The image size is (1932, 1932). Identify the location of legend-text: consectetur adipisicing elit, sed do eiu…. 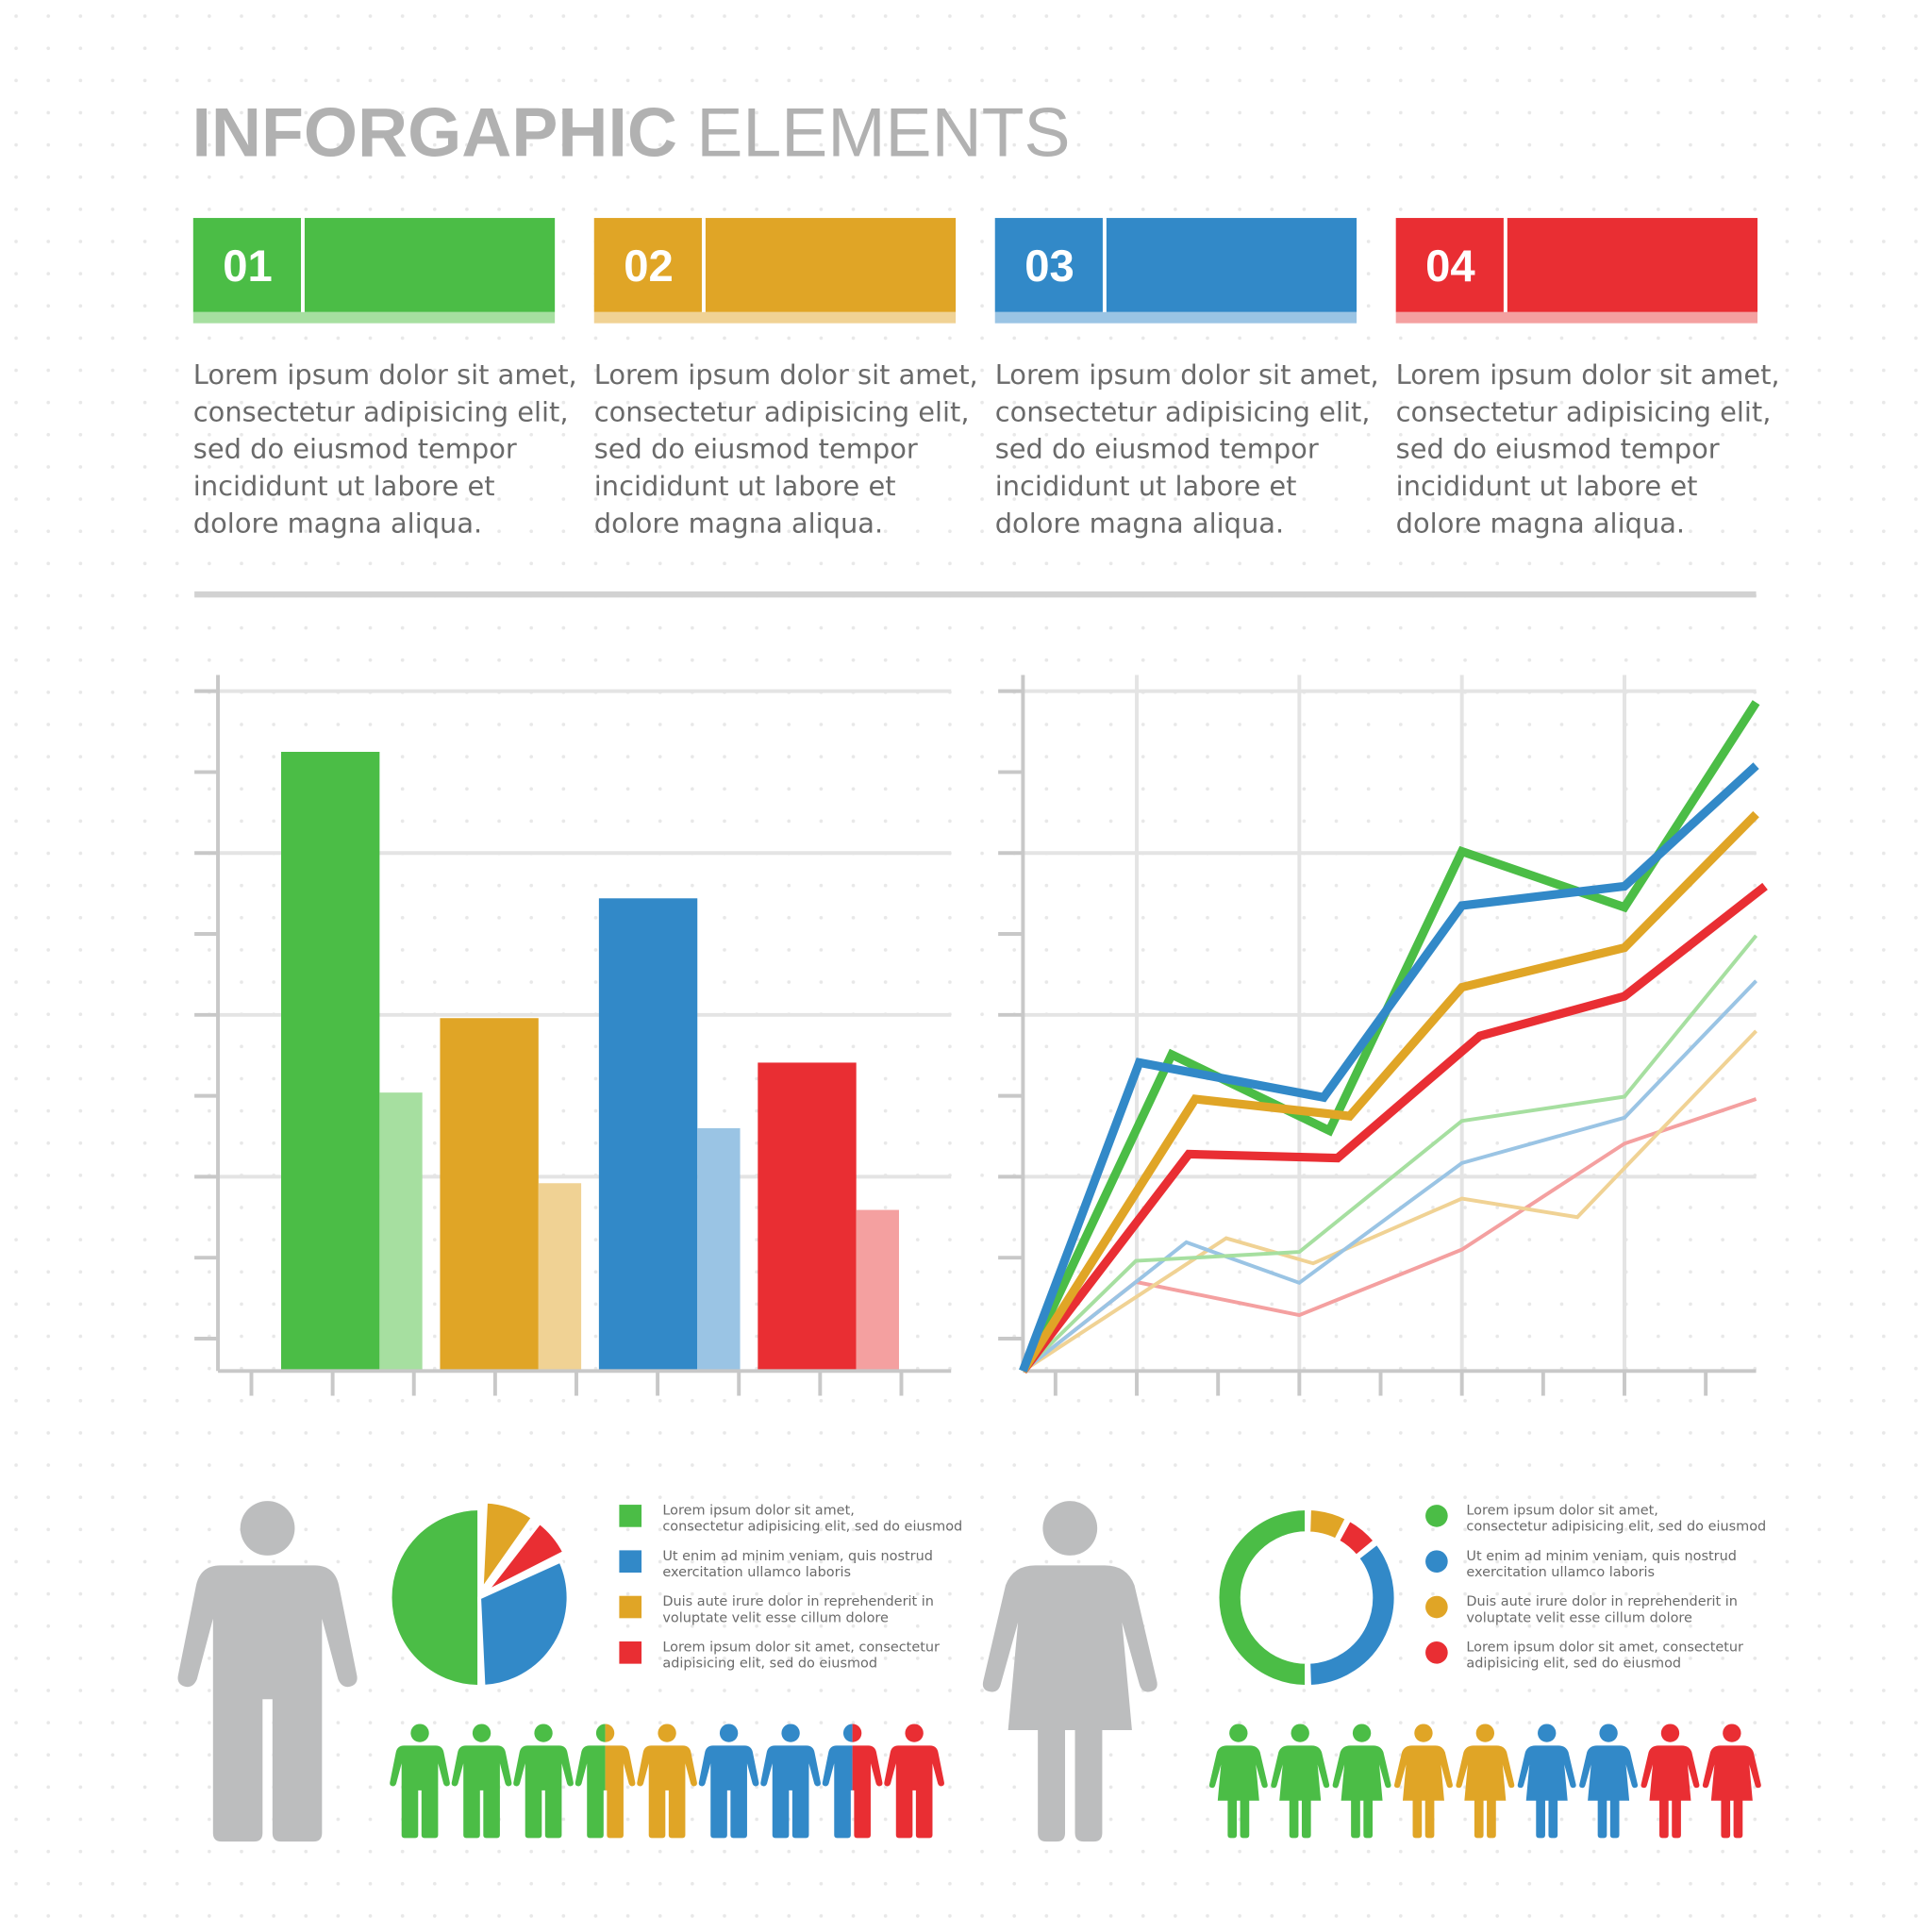
(812, 1527).